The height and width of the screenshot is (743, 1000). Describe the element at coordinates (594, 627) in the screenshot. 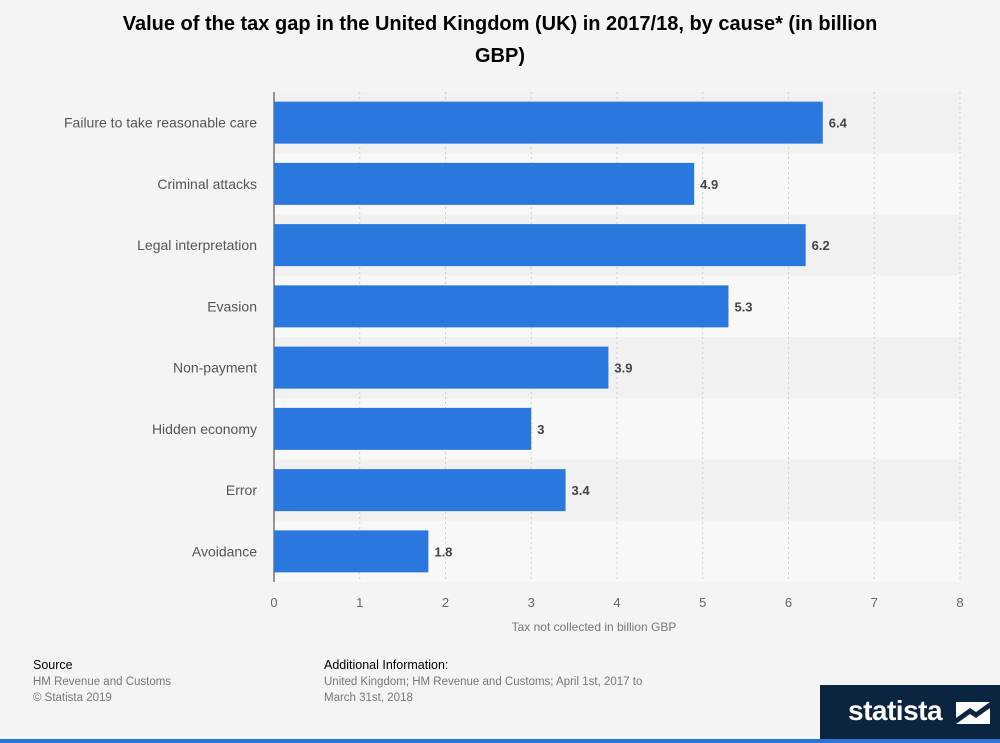

I see `x-axis-title: Tax not collected in billion GBP` at that location.